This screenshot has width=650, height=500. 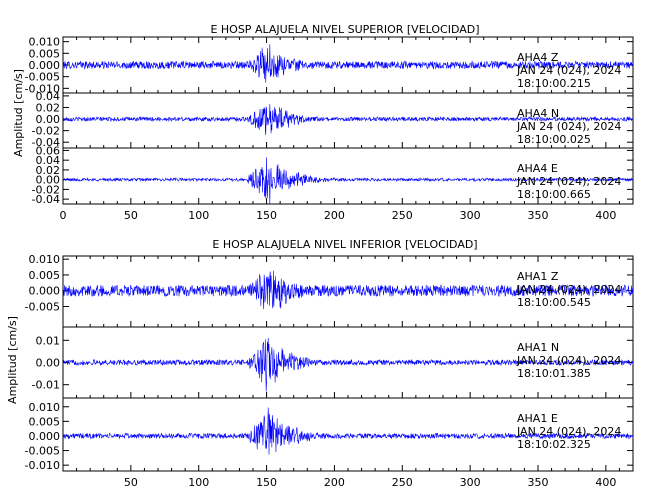 What do you see at coordinates (48, 150) in the screenshot?
I see `y-tick-label: 0.06` at bounding box center [48, 150].